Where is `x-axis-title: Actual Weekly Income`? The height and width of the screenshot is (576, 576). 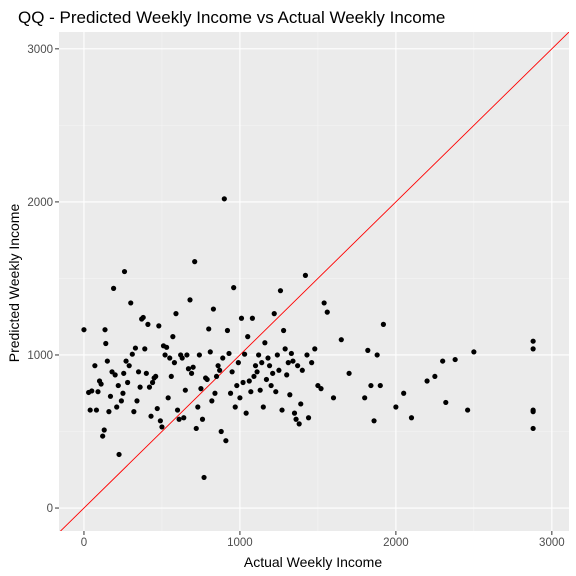 x-axis-title: Actual Weekly Income is located at coordinates (313, 562).